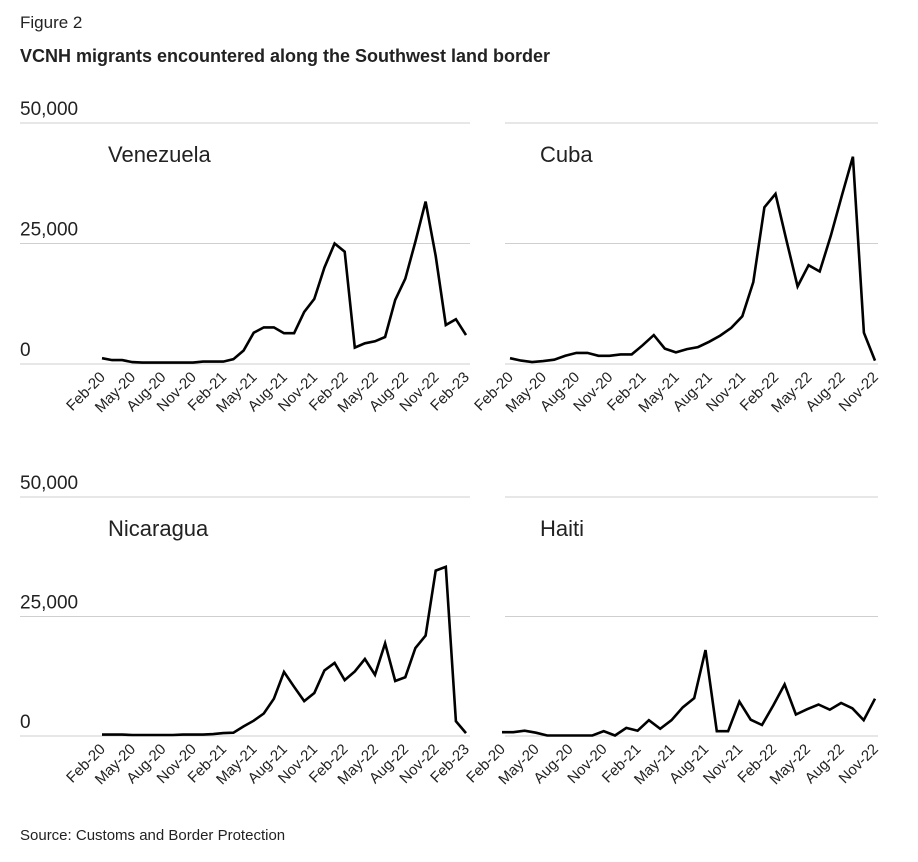 Image resolution: width=918 pixels, height=862 pixels. What do you see at coordinates (51, 22) in the screenshot?
I see `figure-label: Figure 2` at bounding box center [51, 22].